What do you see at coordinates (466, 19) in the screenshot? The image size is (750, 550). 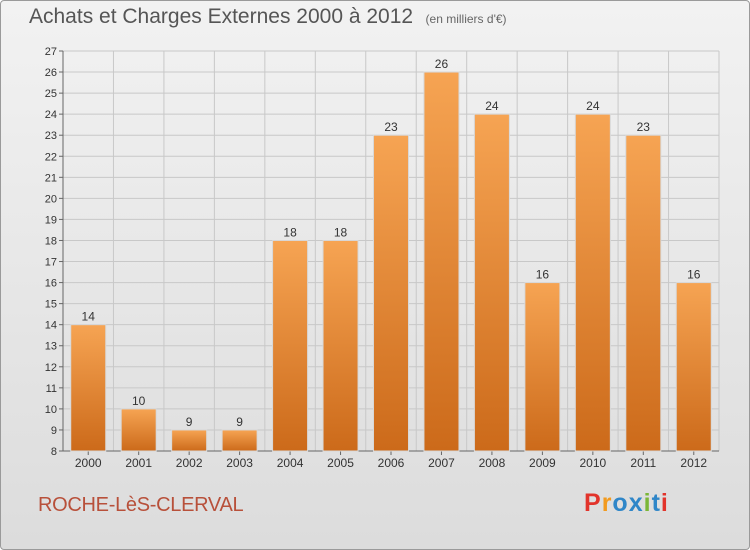 I see `chart-subtitle: (en milliers d'€)` at bounding box center [466, 19].